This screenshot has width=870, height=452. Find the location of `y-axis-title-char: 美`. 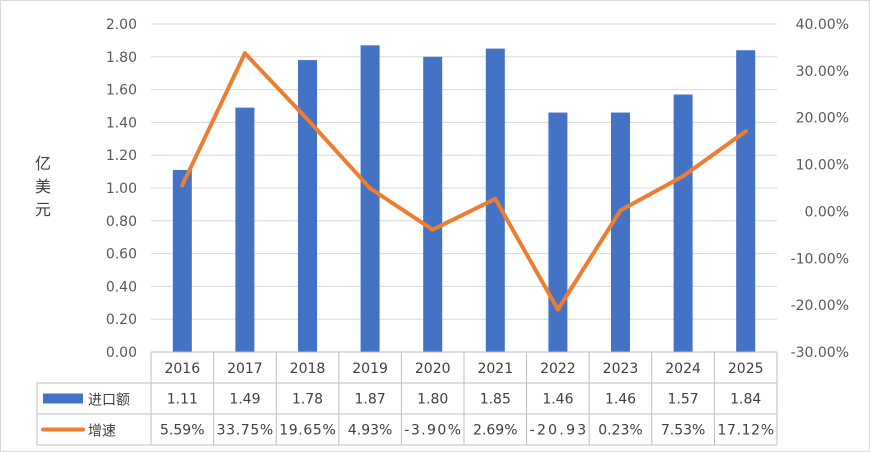

y-axis-title-char: 美 is located at coordinates (43, 186).